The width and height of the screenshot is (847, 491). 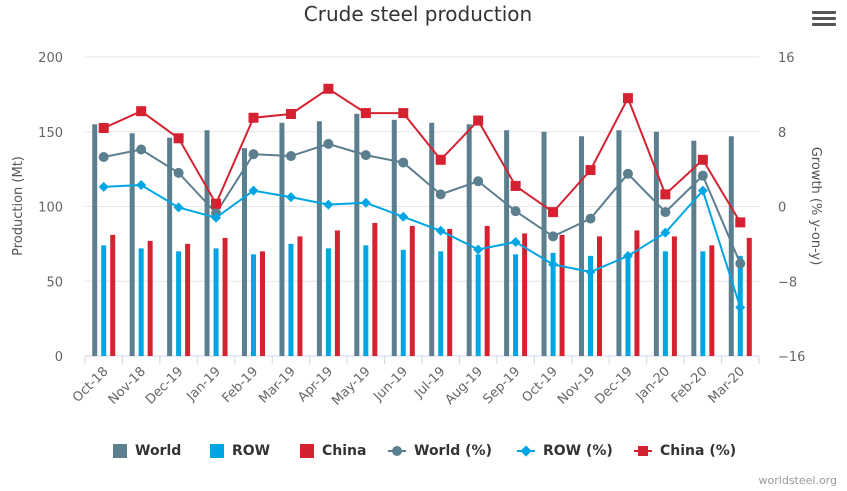 I want to click on y-tick-label-left: 100, so click(x=50, y=208).